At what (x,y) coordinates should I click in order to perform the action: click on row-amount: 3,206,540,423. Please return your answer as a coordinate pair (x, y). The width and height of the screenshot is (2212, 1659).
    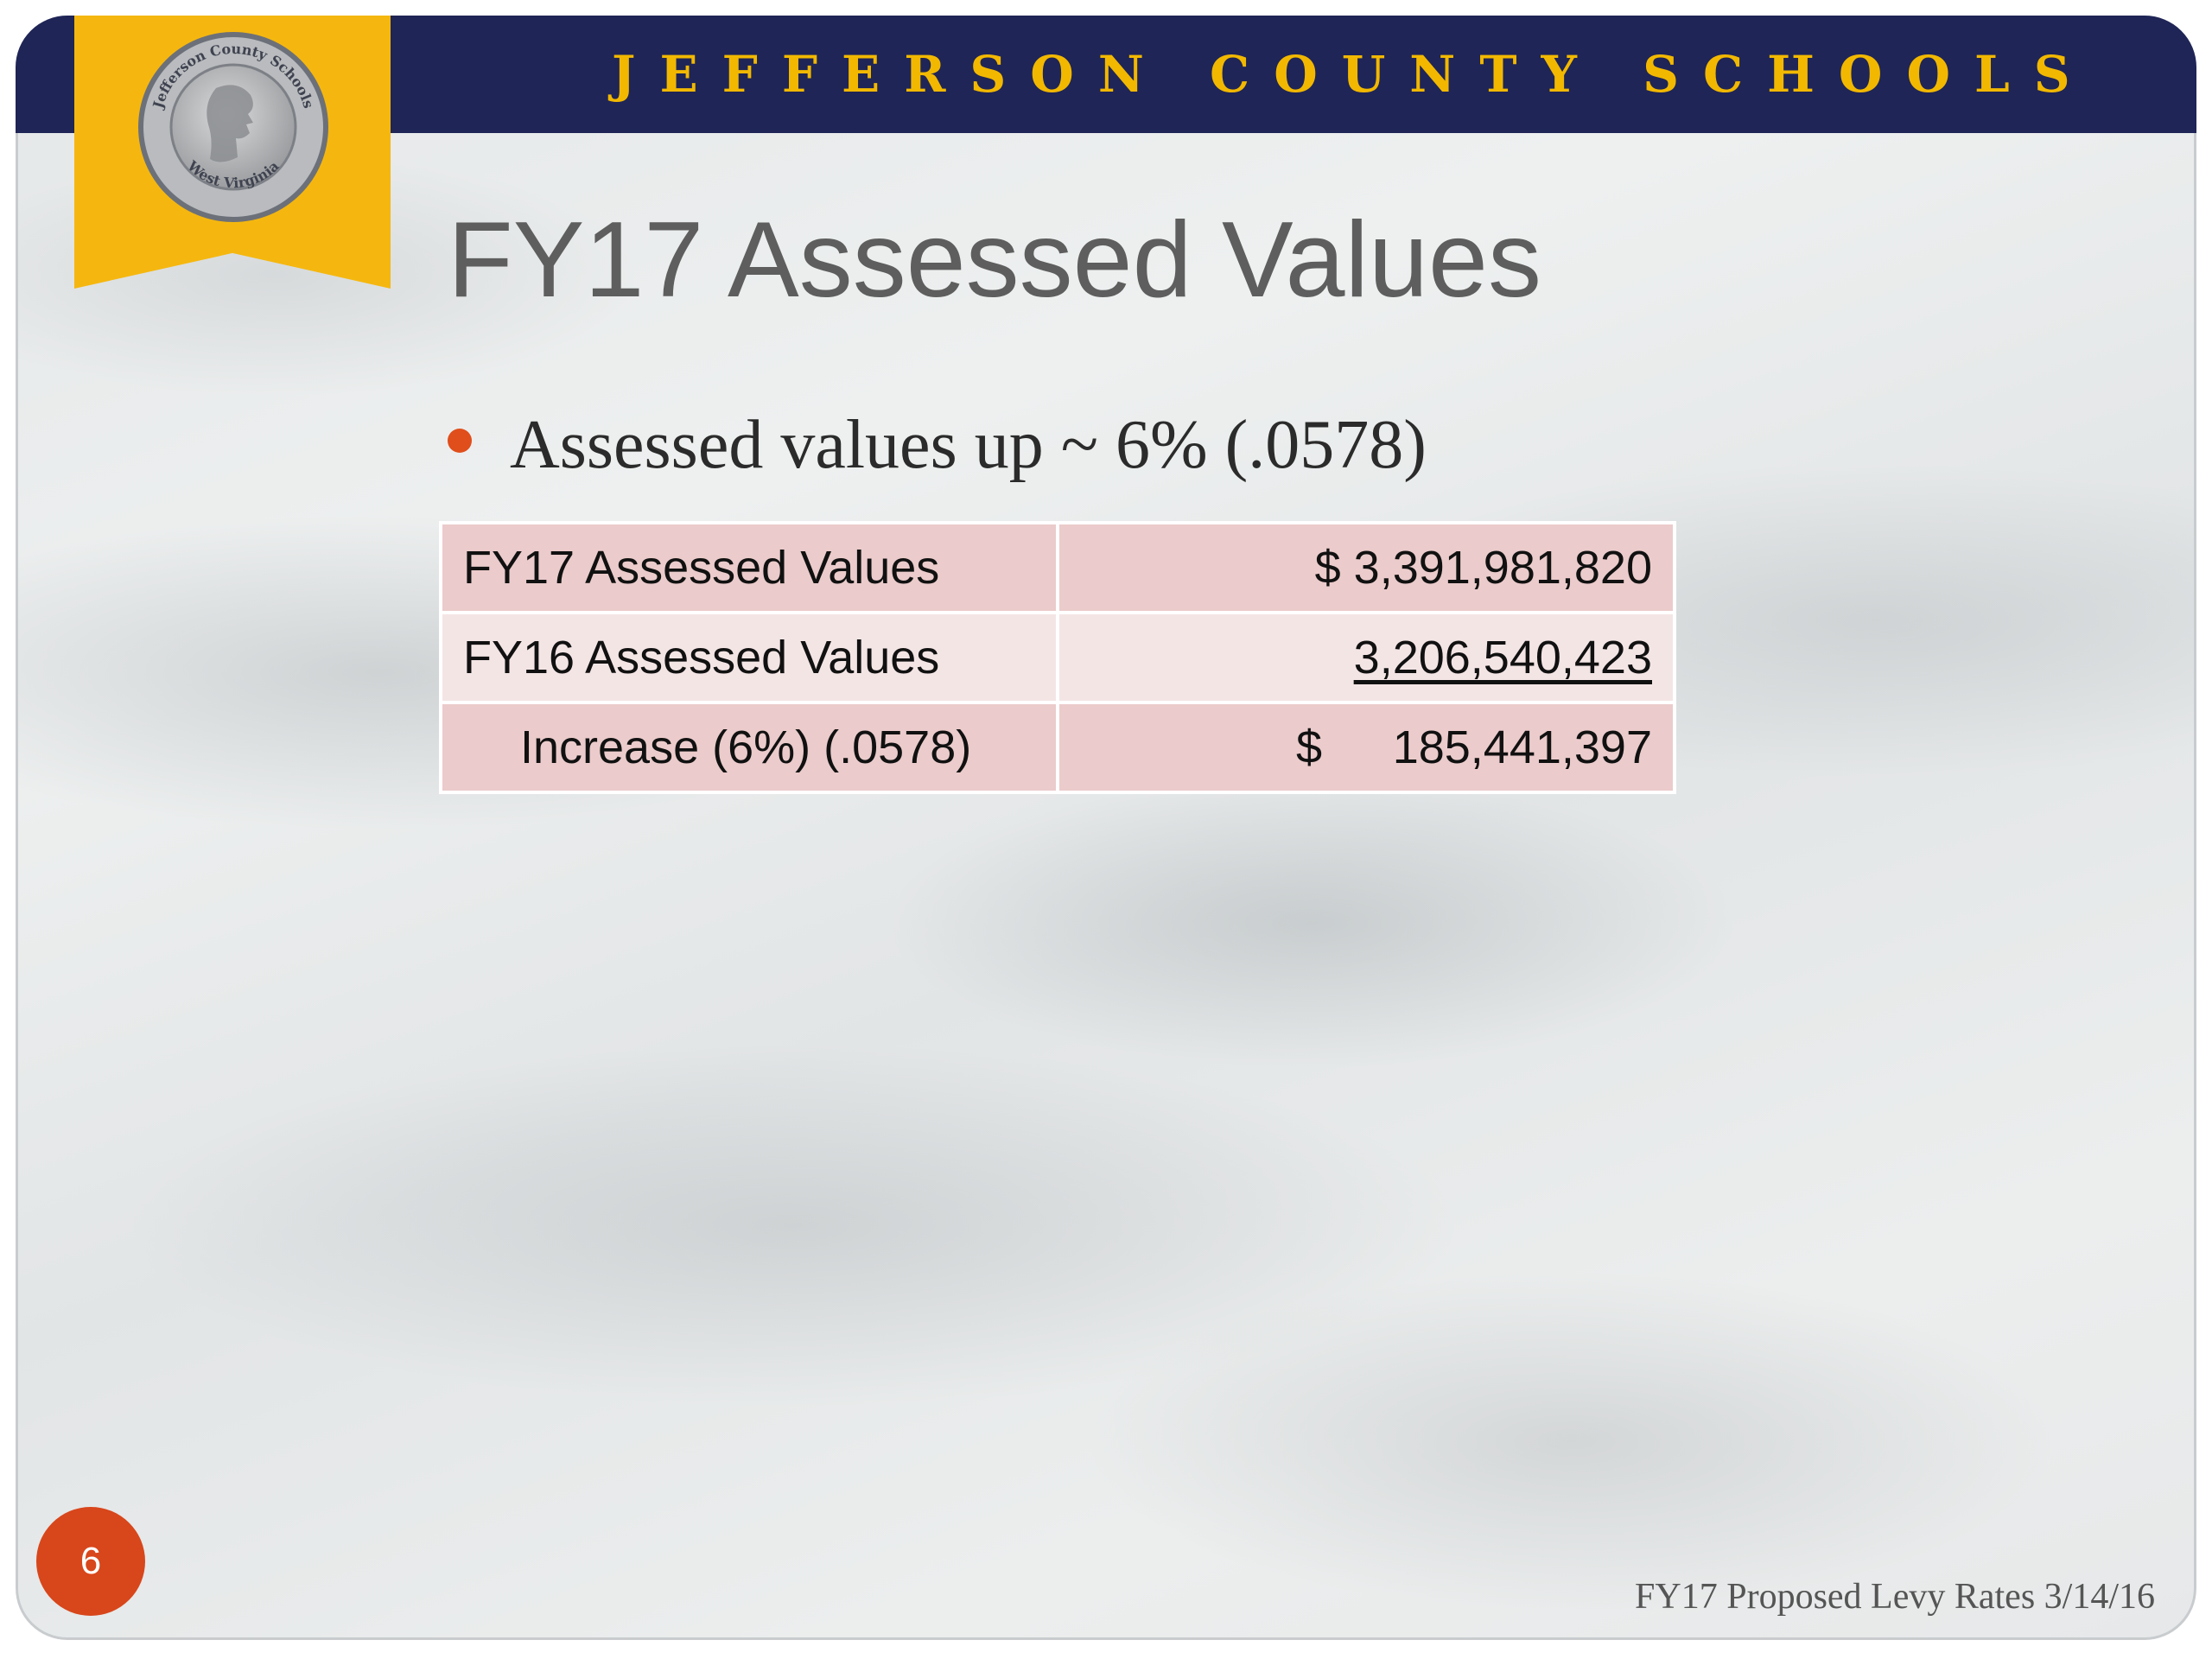
    Looking at the image, I should click on (1366, 657).